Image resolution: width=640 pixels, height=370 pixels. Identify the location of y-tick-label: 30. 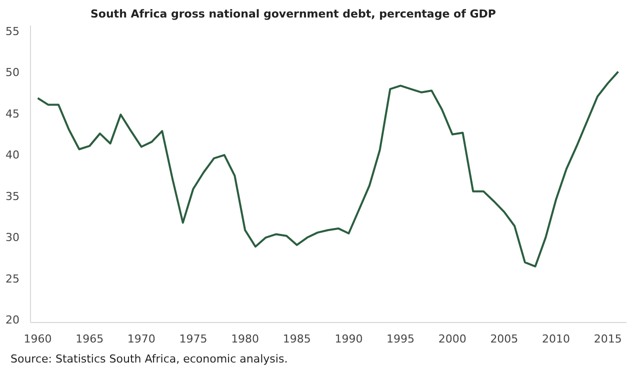
(13, 237).